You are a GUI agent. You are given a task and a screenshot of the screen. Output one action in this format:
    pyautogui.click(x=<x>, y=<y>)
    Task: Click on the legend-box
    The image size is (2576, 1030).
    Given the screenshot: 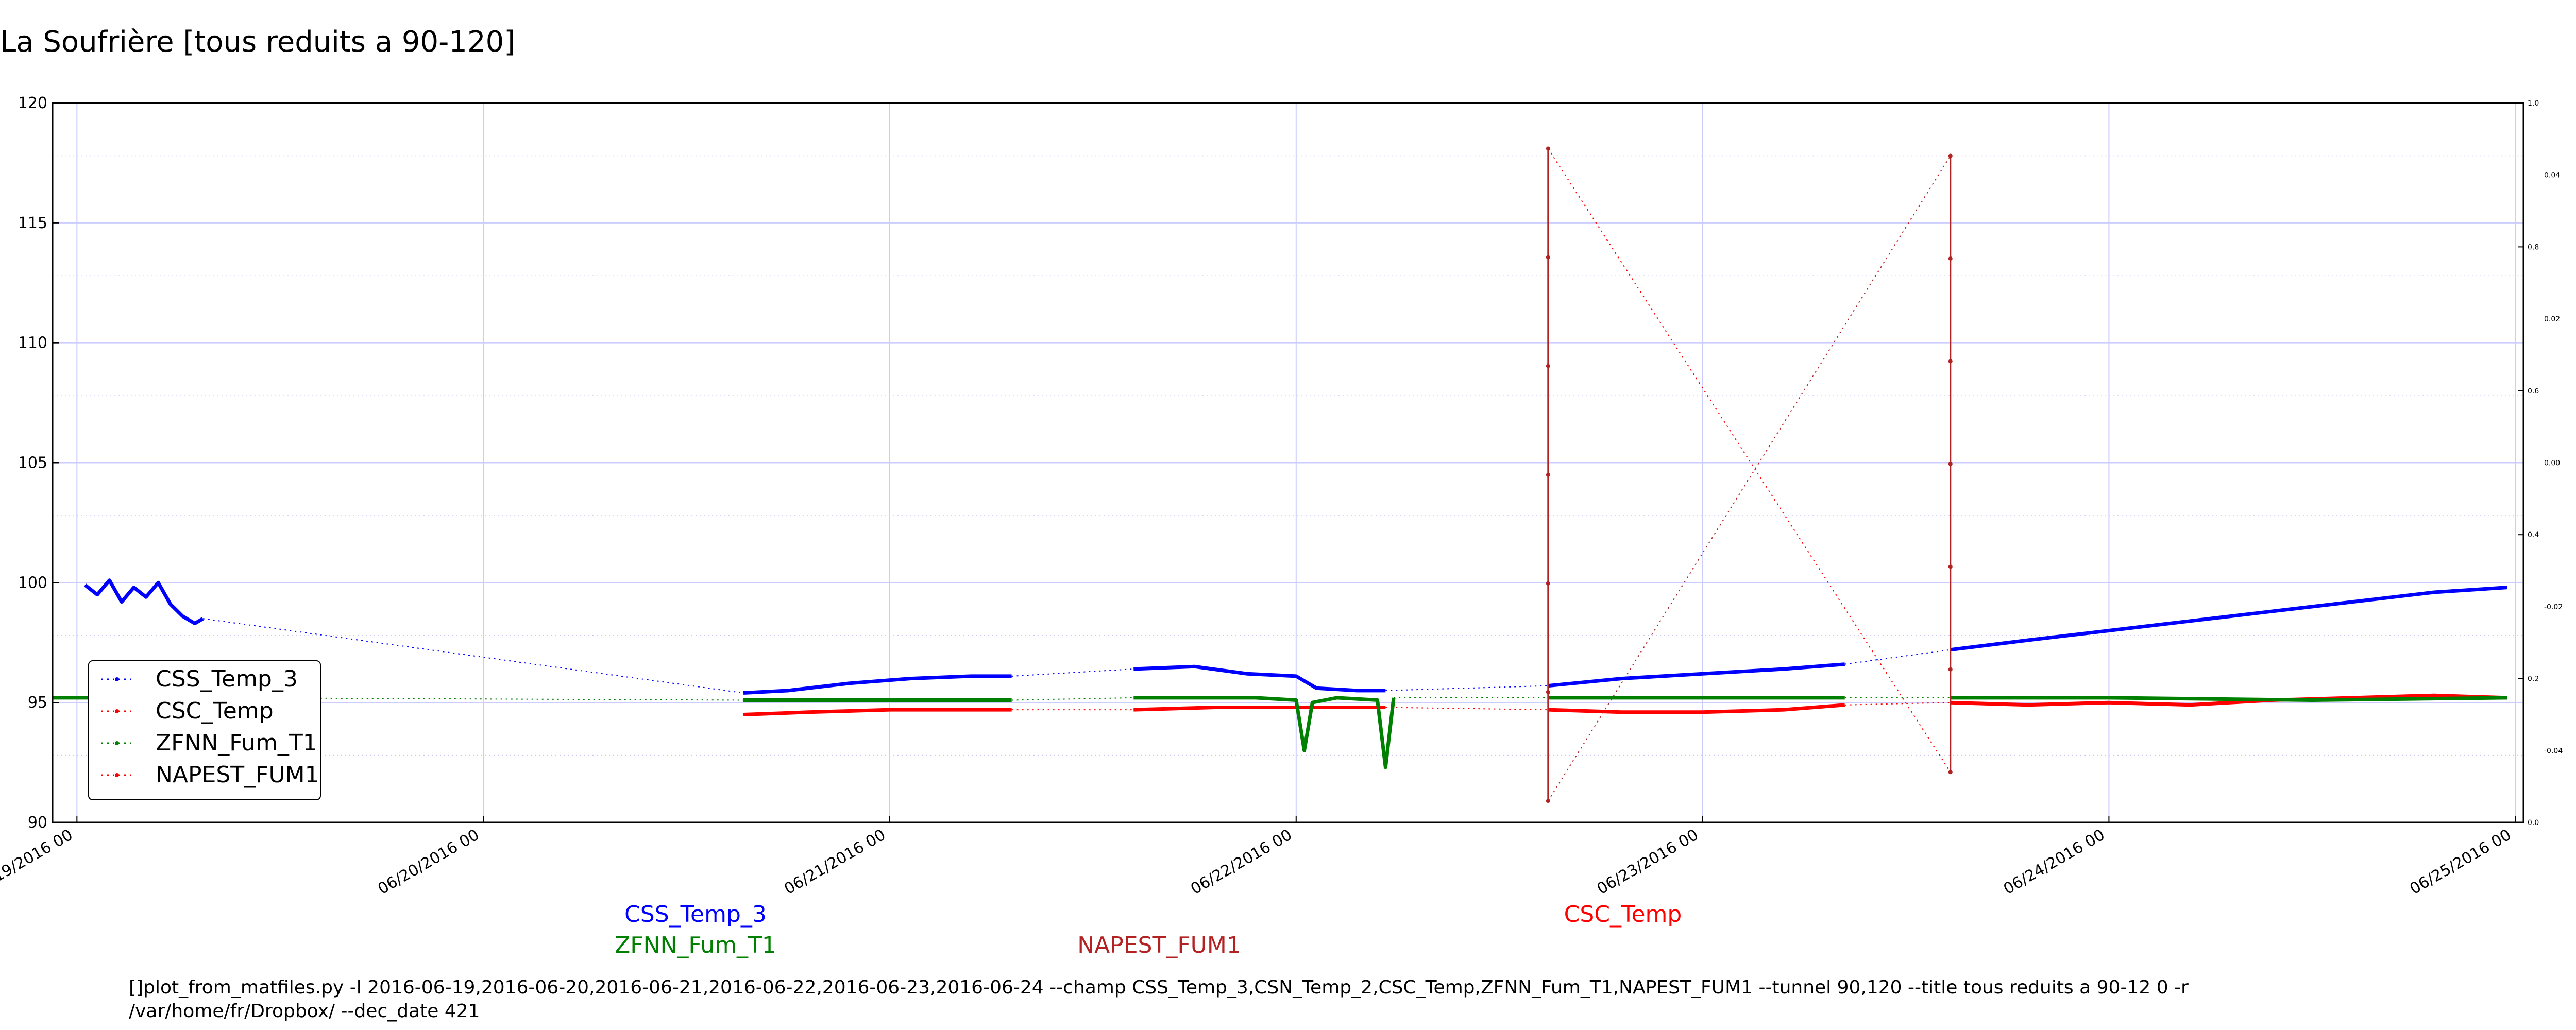 What is the action you would take?
    pyautogui.click(x=204, y=730)
    